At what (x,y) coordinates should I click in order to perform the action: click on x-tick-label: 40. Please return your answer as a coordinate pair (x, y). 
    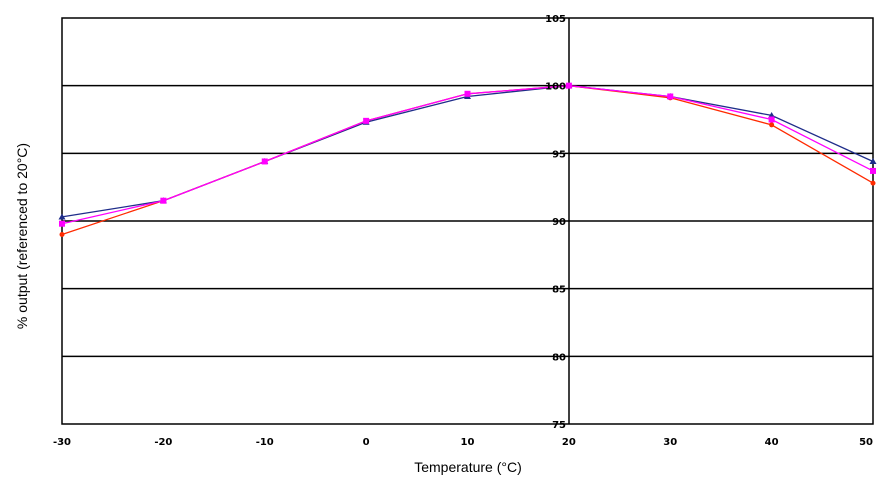
    Looking at the image, I should click on (772, 442).